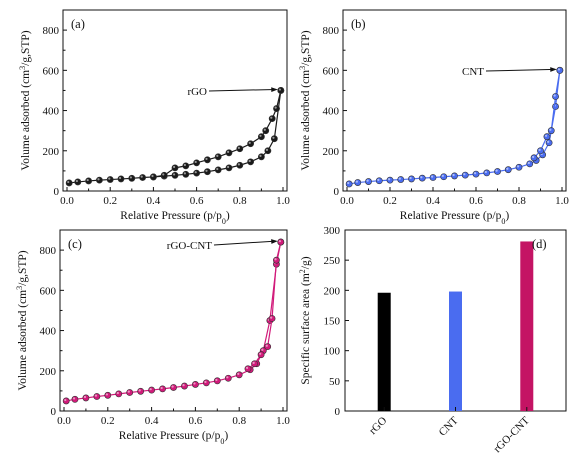 The width and height of the screenshot is (579, 466). Describe the element at coordinates (197, 92) in the screenshot. I see `series-annotation: rGO` at that location.